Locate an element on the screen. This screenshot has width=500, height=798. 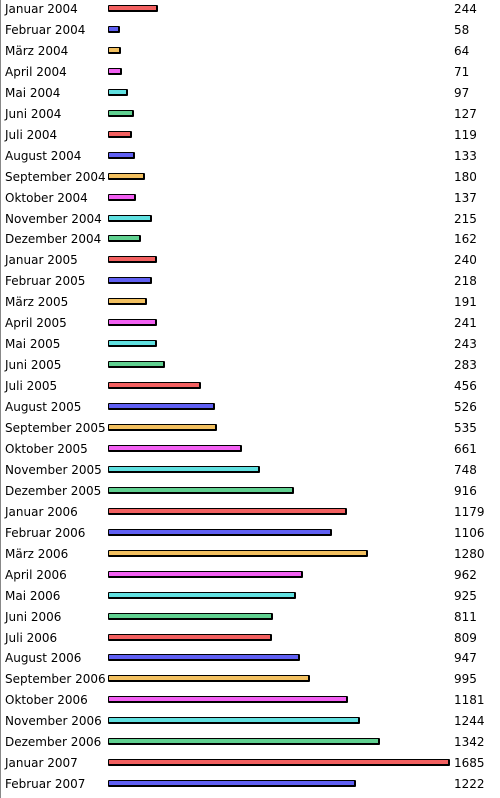
chart-row: November 2006 1244 is located at coordinates (250, 722).